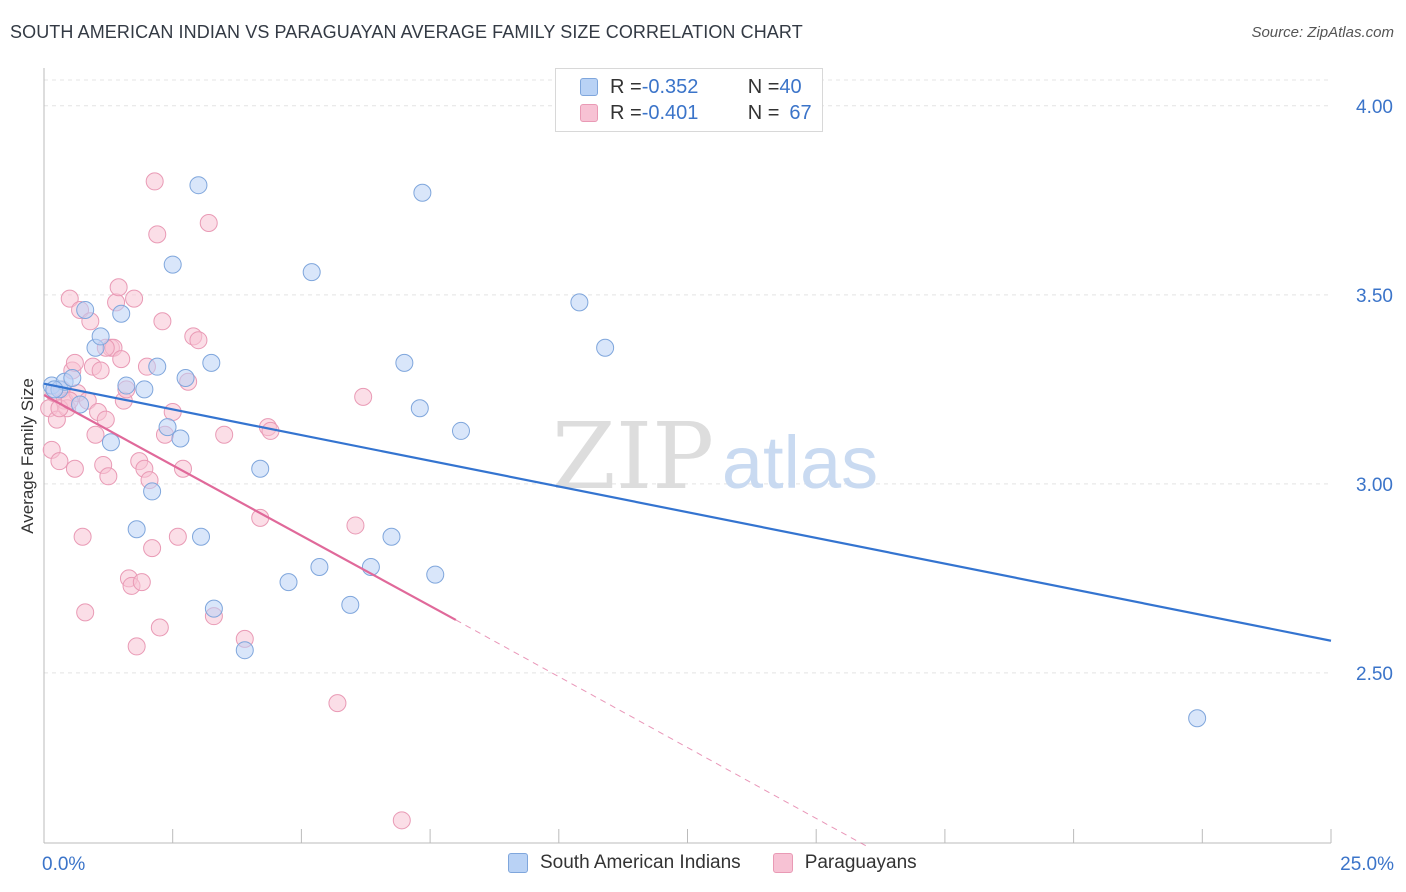  I want to click on watermark: ZIP atlas, so click(715, 456).